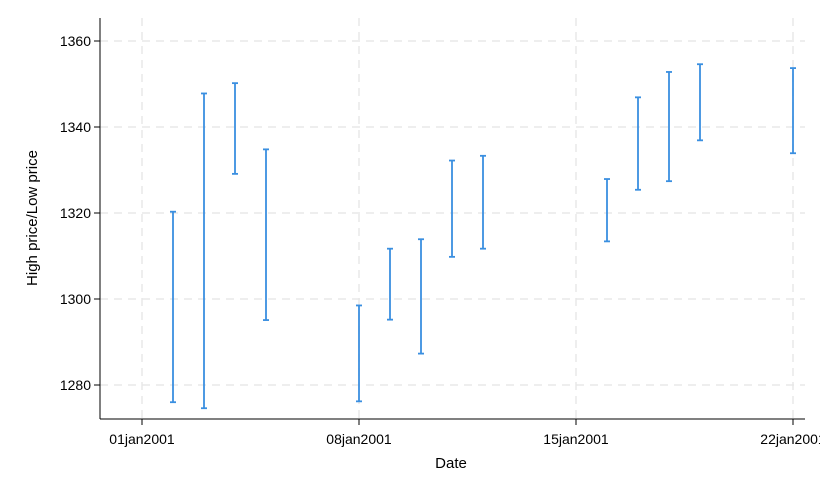 The image size is (820, 492). I want to click on y-tick-label: 1280, so click(75, 385).